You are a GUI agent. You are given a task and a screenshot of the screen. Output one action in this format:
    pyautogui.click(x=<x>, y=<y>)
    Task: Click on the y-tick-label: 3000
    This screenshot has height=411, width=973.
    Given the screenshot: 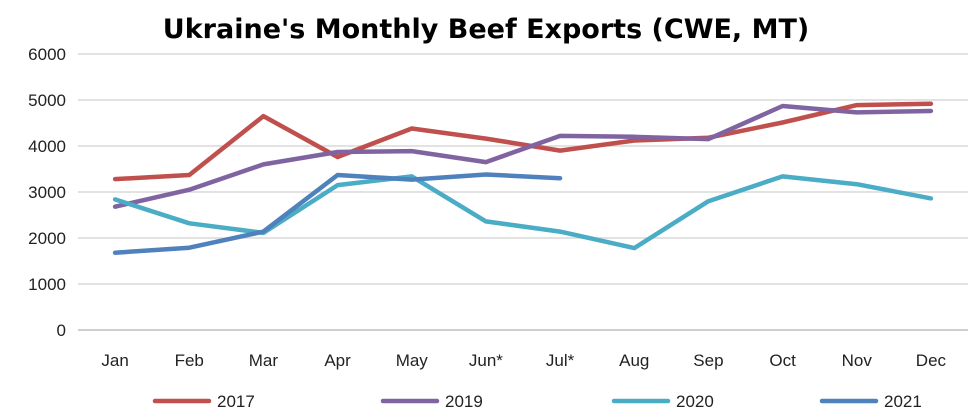 What is the action you would take?
    pyautogui.click(x=47, y=192)
    